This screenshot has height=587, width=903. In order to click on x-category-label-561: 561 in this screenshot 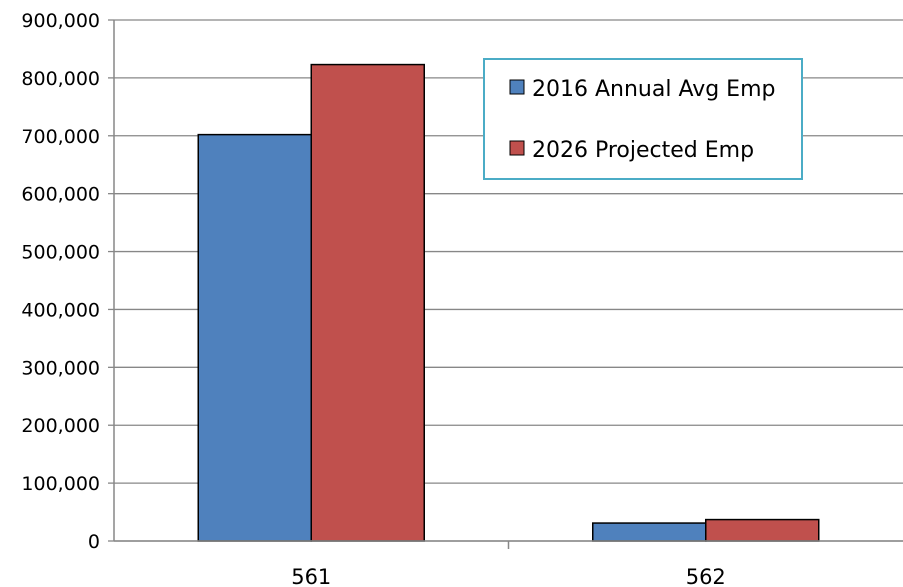, I will do `click(311, 576)`.